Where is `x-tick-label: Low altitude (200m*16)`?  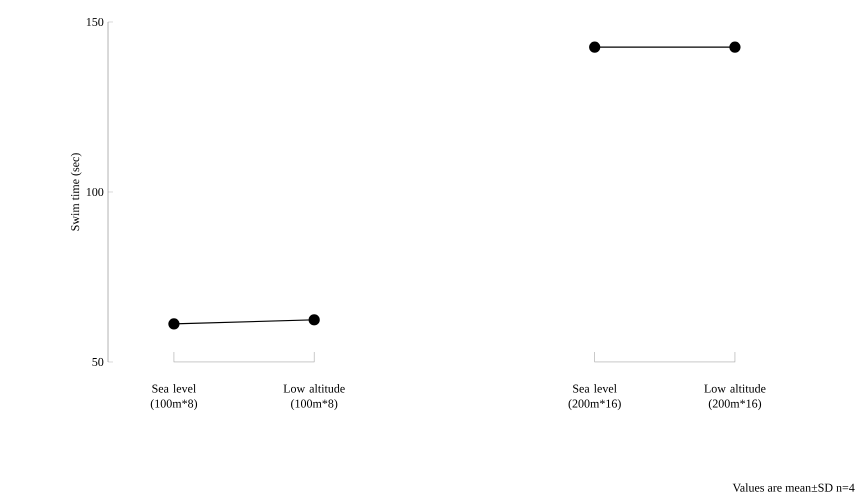
x-tick-label: Low altitude (200m*16) is located at coordinates (735, 397).